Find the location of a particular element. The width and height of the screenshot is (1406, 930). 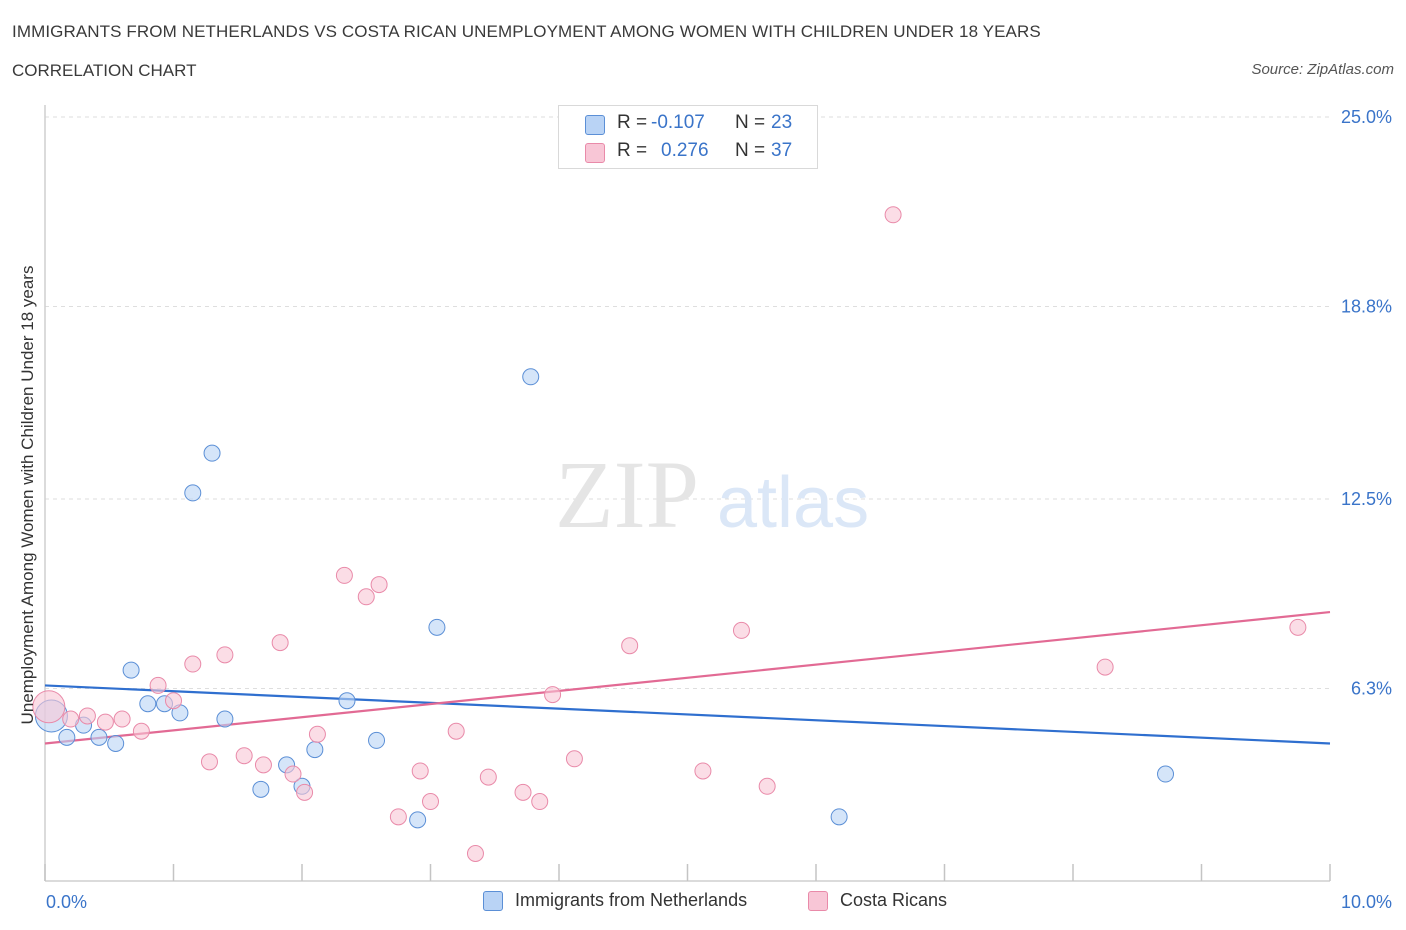

correlation-legend: R = -0.107 N = 23 R = 0.276 N = 37 is located at coordinates (688, 137).